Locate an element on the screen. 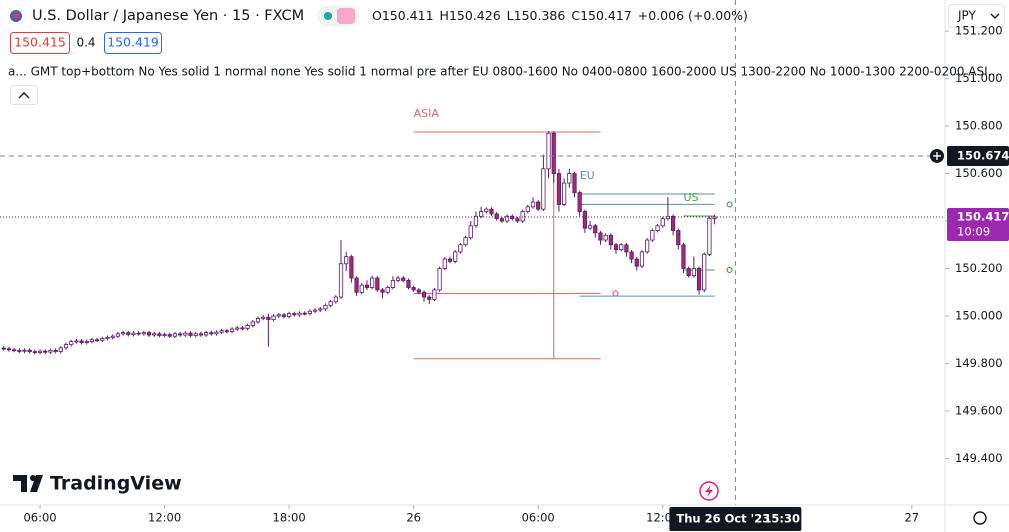 The width and height of the screenshot is (1009, 532). logo-mark is located at coordinates (28, 483).